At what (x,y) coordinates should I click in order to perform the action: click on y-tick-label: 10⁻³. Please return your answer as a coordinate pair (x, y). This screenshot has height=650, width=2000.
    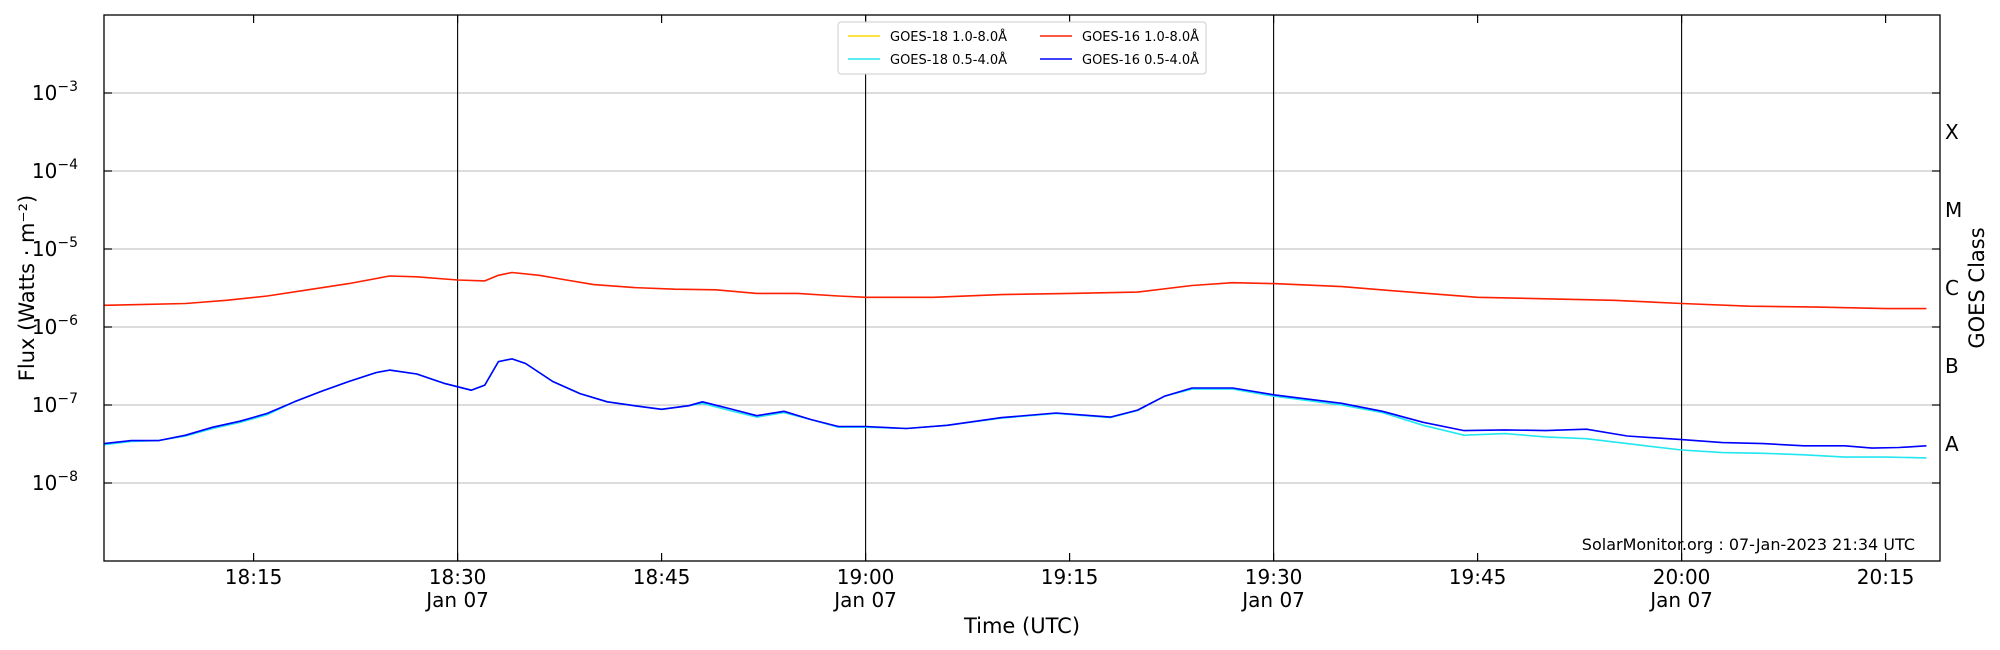
    Looking at the image, I should click on (55, 92).